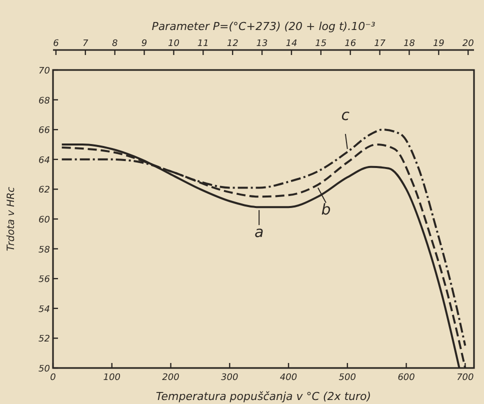  What do you see at coordinates (44, 191) in the screenshot?
I see `y-tick-label: 62` at bounding box center [44, 191].